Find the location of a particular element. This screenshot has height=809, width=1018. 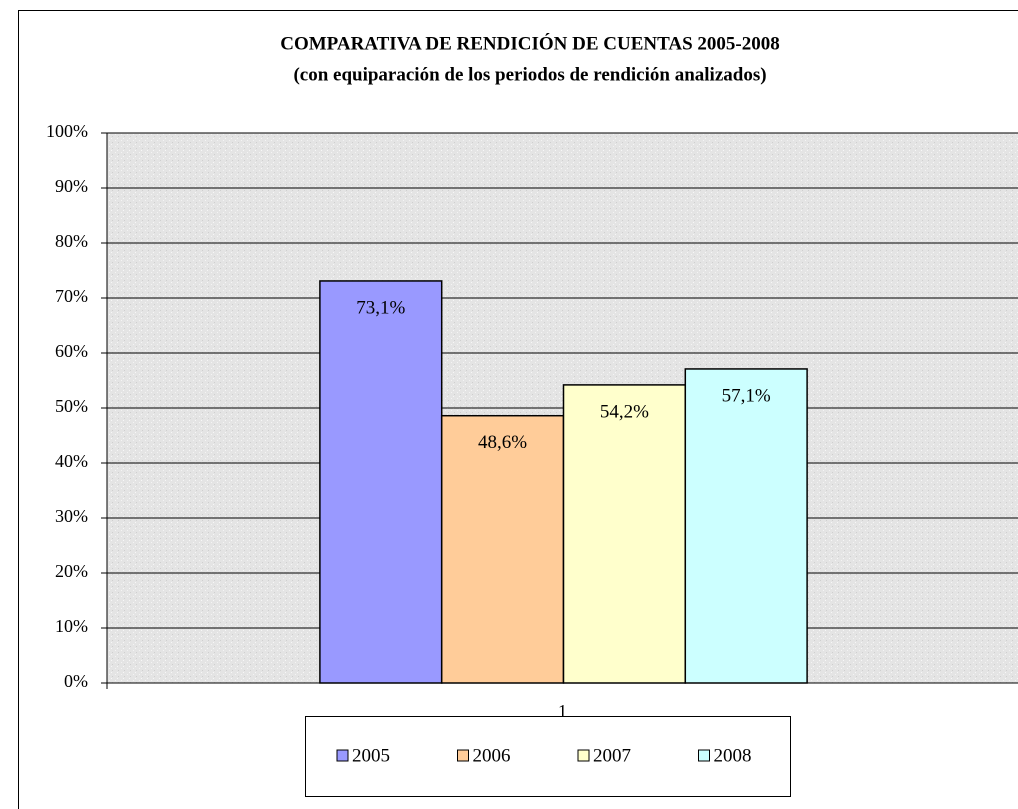

y-tick-label: 90% is located at coordinates (71, 186).